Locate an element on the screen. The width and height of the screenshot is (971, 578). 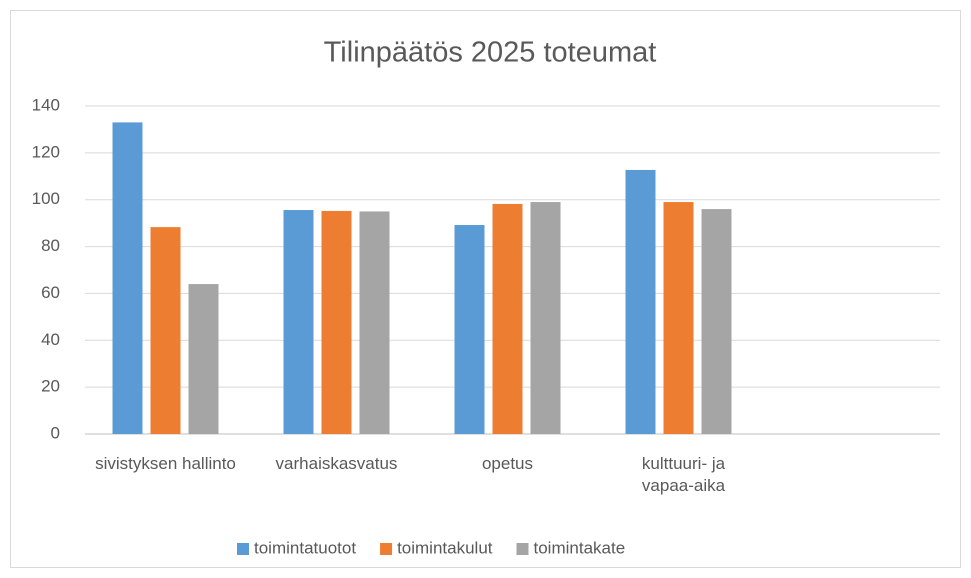
x-tick-label: varhaiskasvatus is located at coordinates (336, 463).